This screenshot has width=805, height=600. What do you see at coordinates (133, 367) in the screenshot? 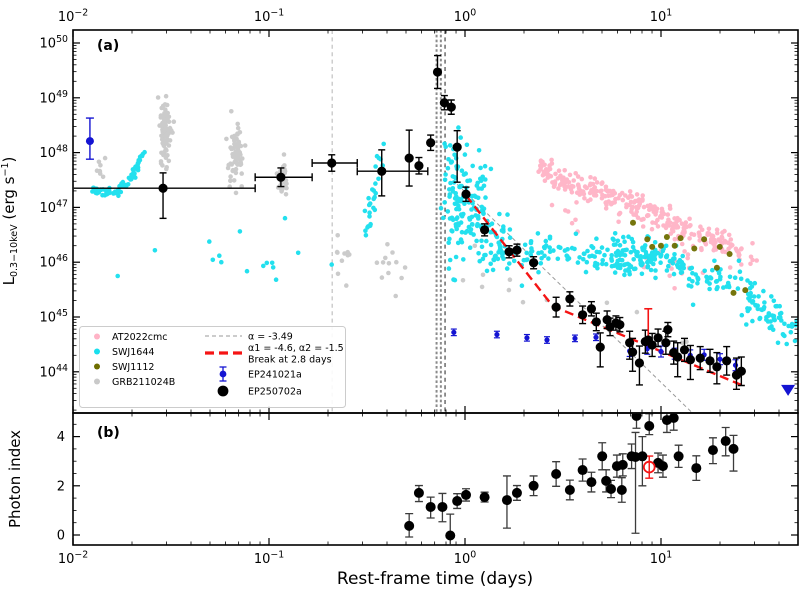
I see `legend-label: SWJ1112` at bounding box center [133, 367].